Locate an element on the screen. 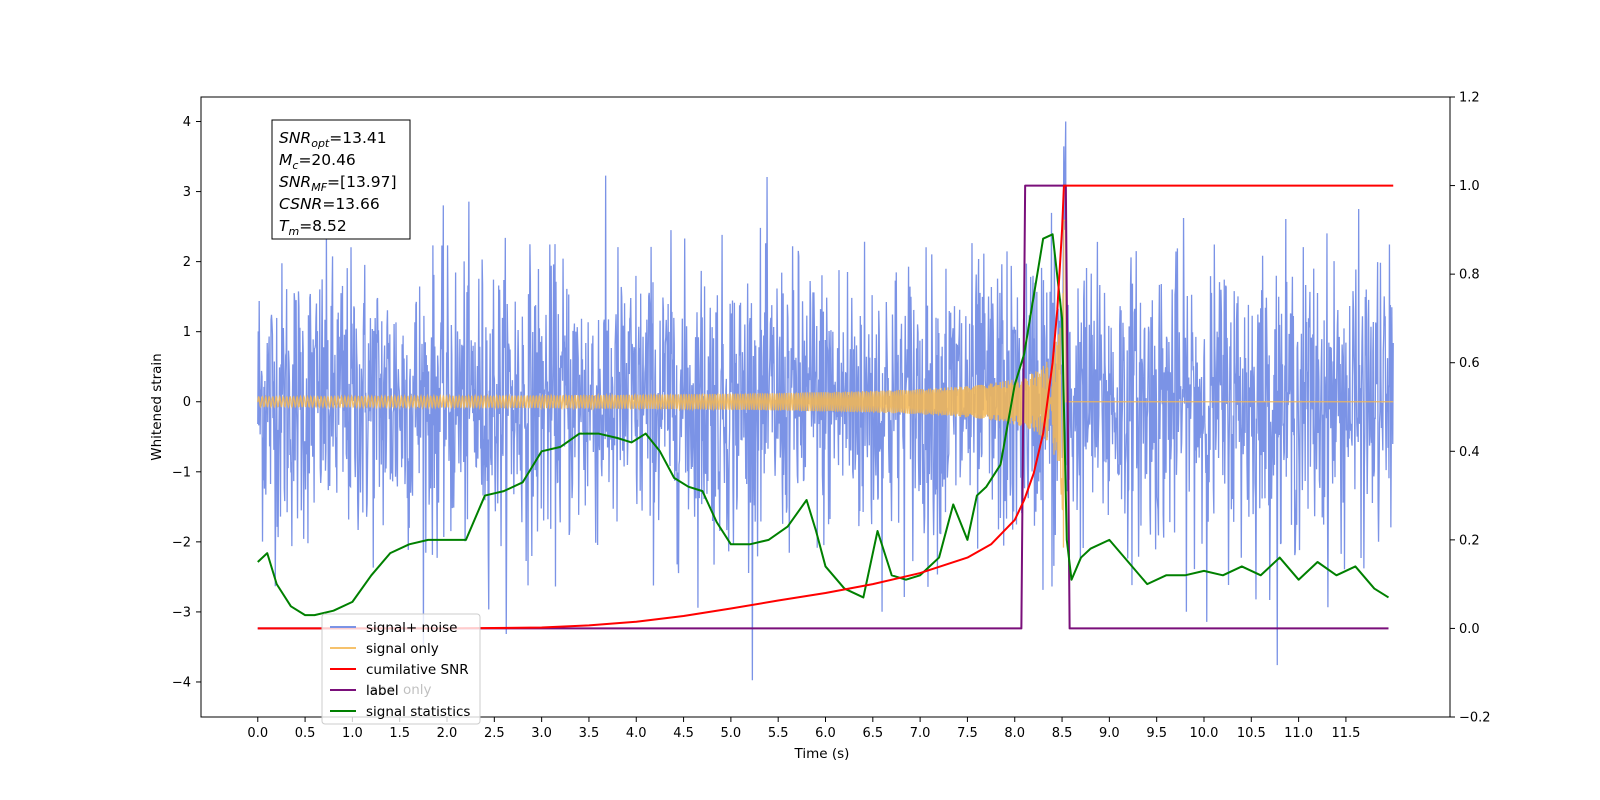 The width and height of the screenshot is (1600, 800). y-tick-label: 2 is located at coordinates (187, 262).